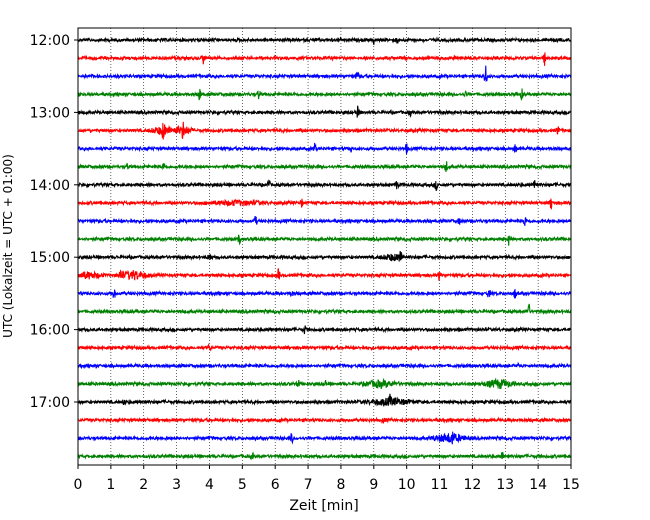  What do you see at coordinates (110, 485) in the screenshot?
I see `x-tick-label: 1` at bounding box center [110, 485].